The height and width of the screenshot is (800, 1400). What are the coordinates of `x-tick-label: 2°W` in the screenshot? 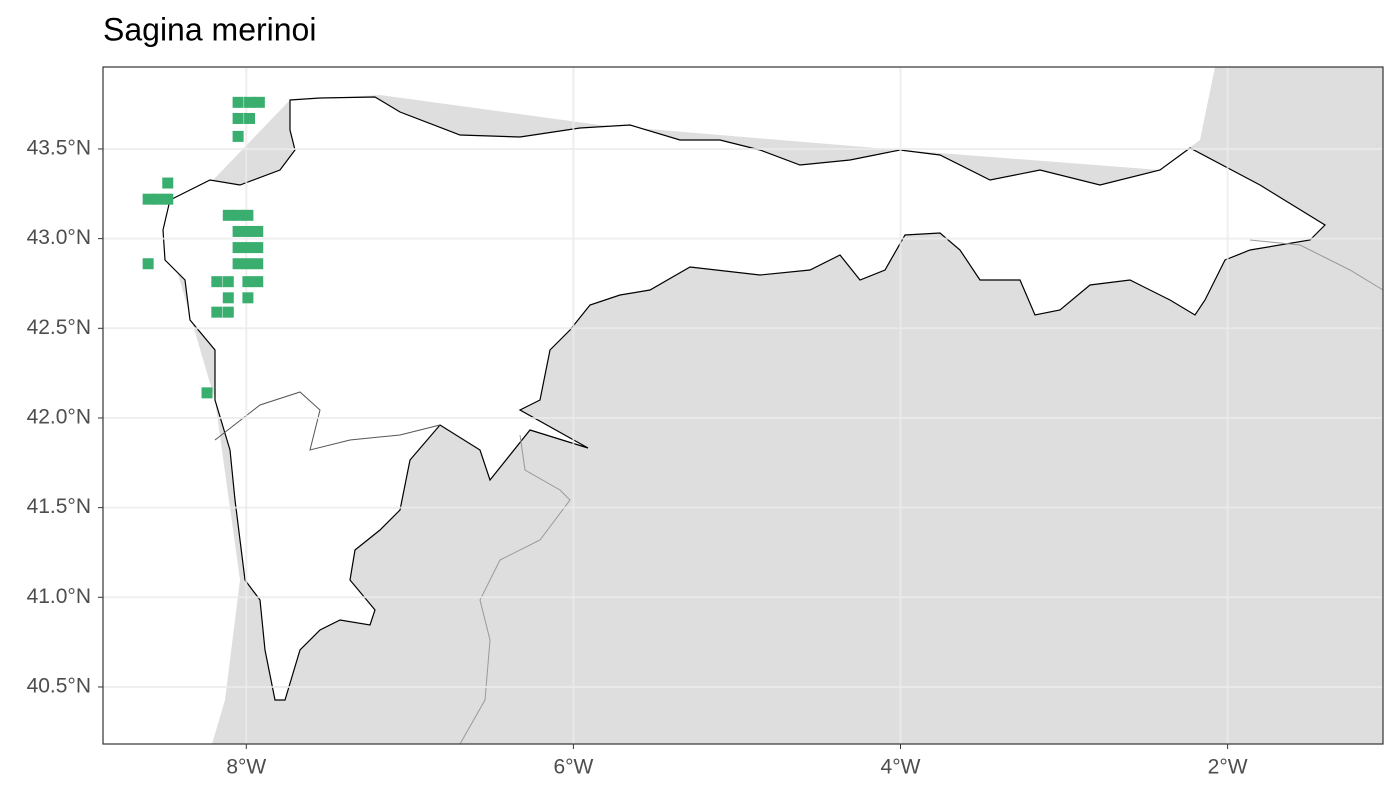 It's located at (1228, 767).